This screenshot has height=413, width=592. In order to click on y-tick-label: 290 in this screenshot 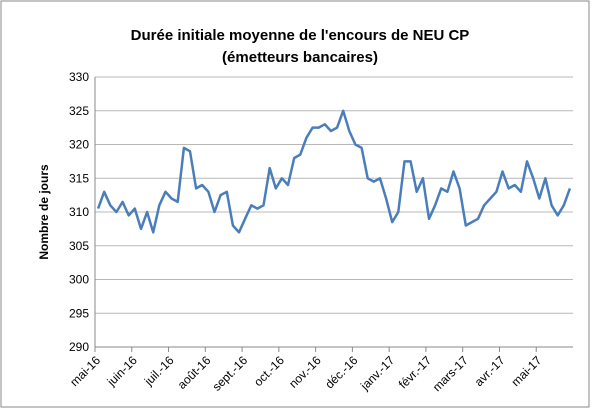, I will do `click(79, 347)`.